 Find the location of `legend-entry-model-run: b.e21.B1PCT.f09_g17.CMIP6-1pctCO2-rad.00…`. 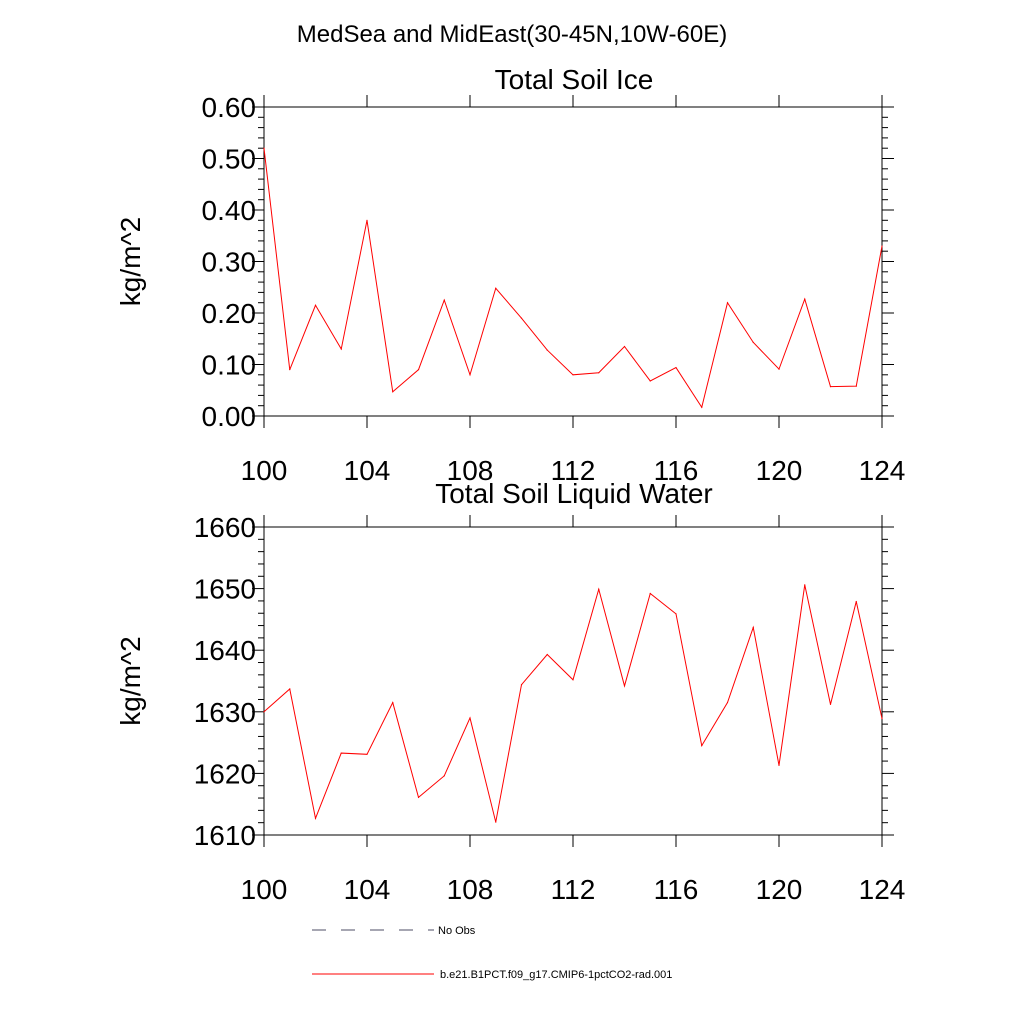

legend-entry-model-run: b.e21.B1PCT.f09_g17.CMIP6-1pctCO2-rad.00… is located at coordinates (492, 975).